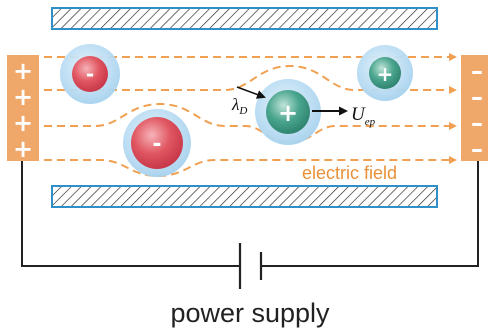  What do you see at coordinates (239, 106) in the screenshot?
I see `debye-length-label: λD` at bounding box center [239, 106].